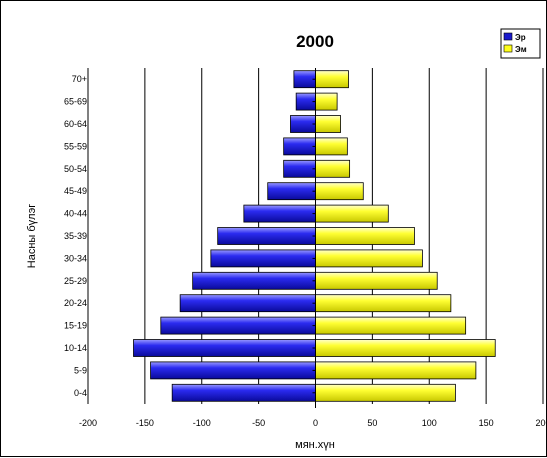 The height and width of the screenshot is (458, 547). Describe the element at coordinates (75, 102) in the screenshot. I see `y-tick-label-13: 65-69` at that location.